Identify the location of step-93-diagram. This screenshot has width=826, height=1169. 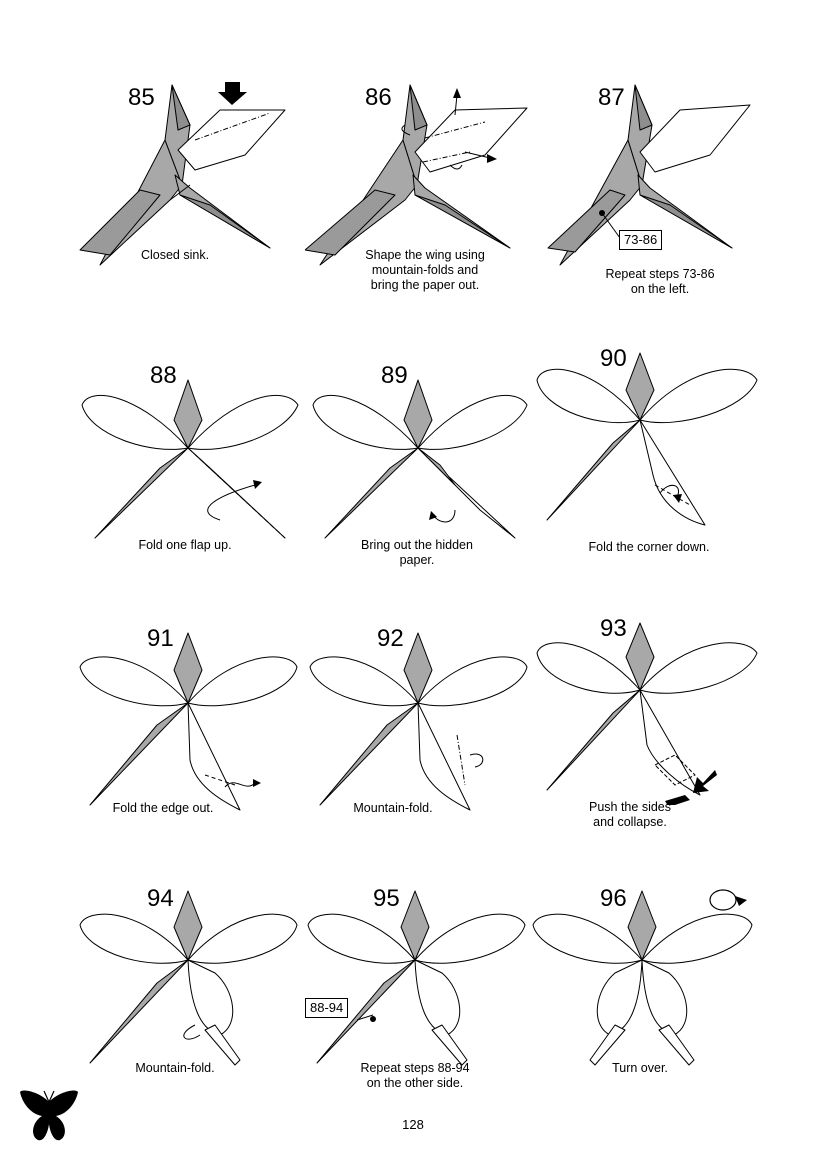
(647, 713).